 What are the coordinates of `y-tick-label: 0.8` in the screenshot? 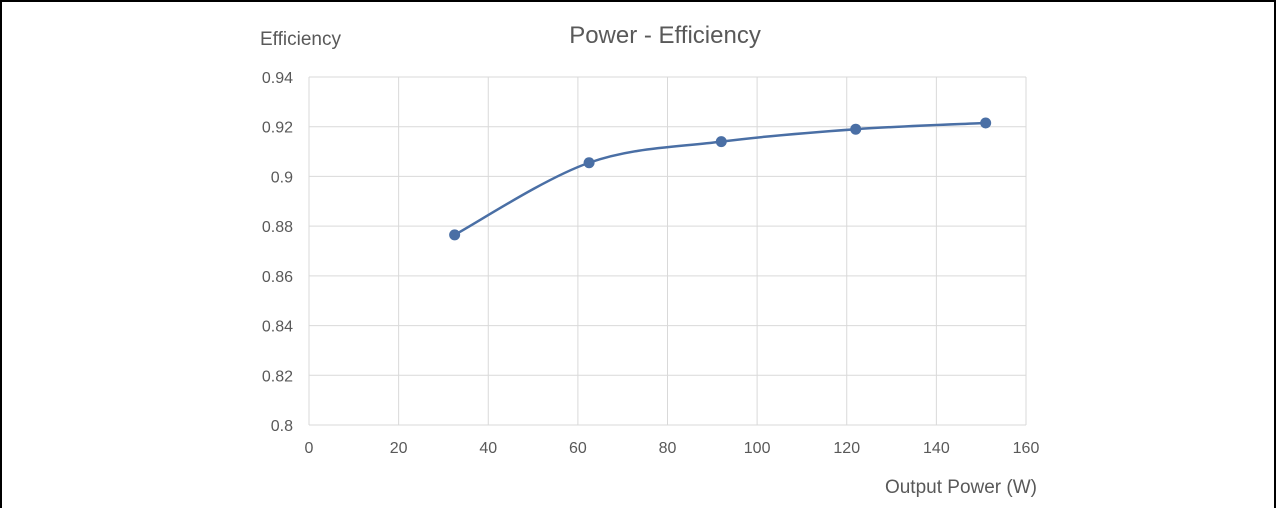 It's located at (282, 426).